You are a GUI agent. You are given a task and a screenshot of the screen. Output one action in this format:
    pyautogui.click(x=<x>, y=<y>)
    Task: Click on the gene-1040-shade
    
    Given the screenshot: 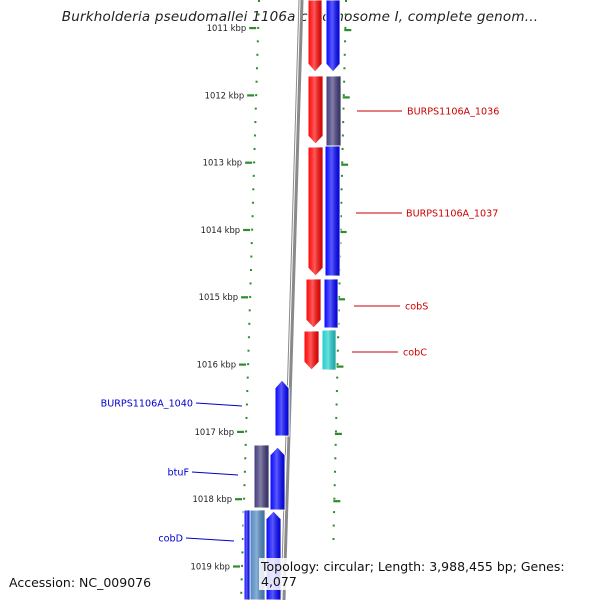 What is the action you would take?
    pyautogui.click(x=282, y=408)
    